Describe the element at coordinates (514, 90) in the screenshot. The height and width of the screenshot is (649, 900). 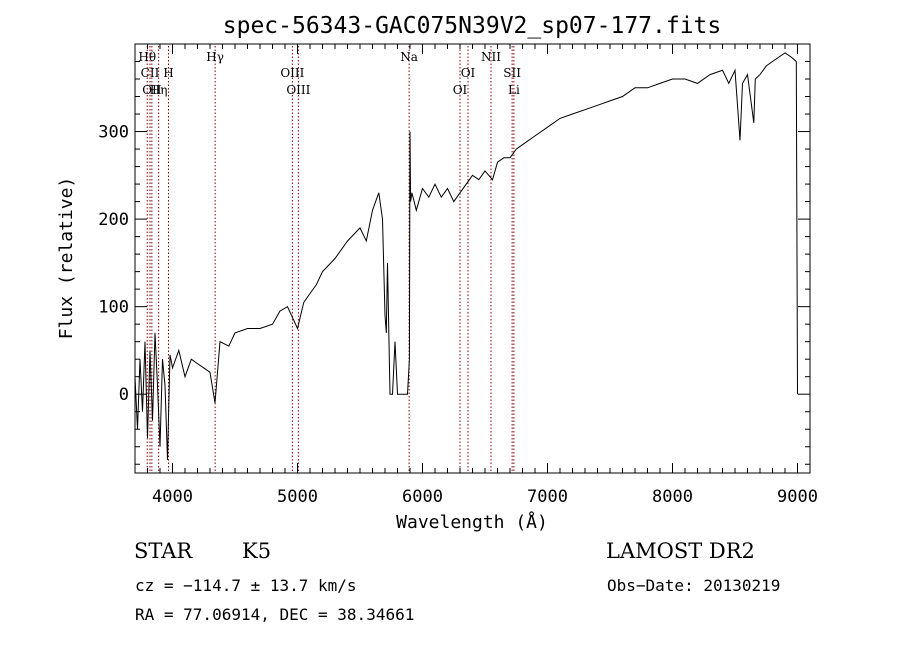
I see `marker-label-13: Li` at that location.